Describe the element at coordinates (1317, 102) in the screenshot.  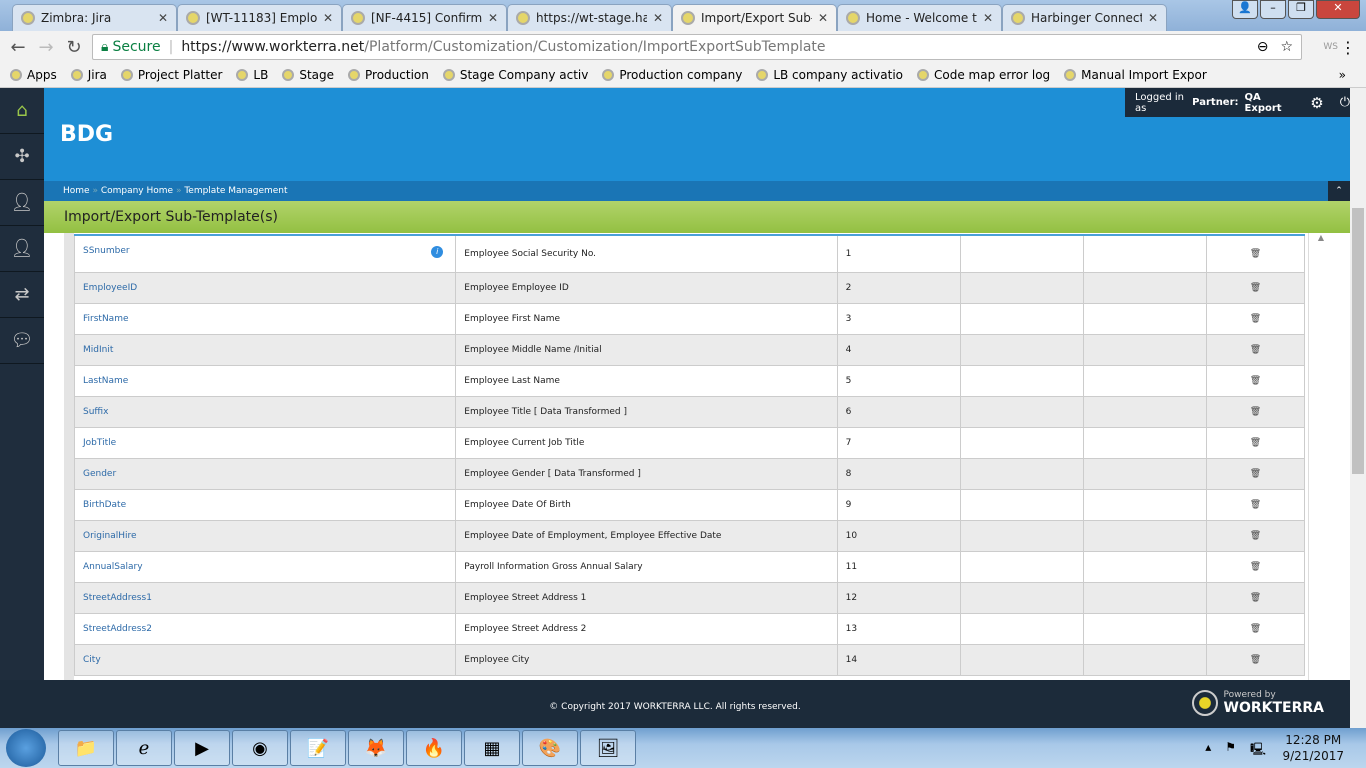
I see `gear-icon: ⚙` at that location.